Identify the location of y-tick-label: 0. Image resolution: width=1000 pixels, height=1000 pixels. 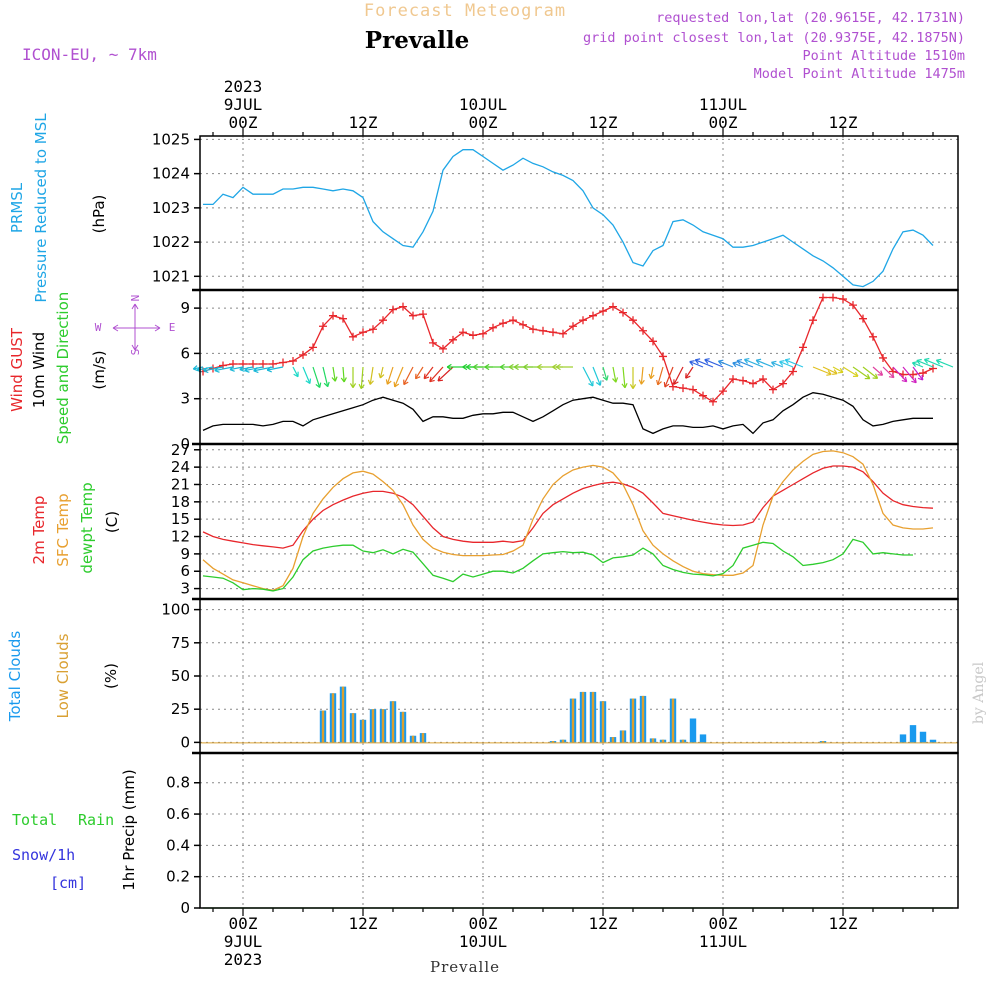
(185, 742).